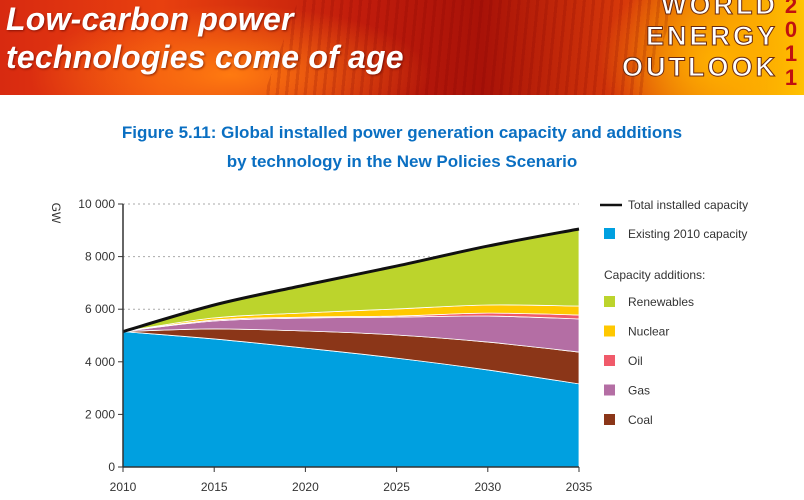  I want to click on x-tick-label: 2010, so click(123, 487).